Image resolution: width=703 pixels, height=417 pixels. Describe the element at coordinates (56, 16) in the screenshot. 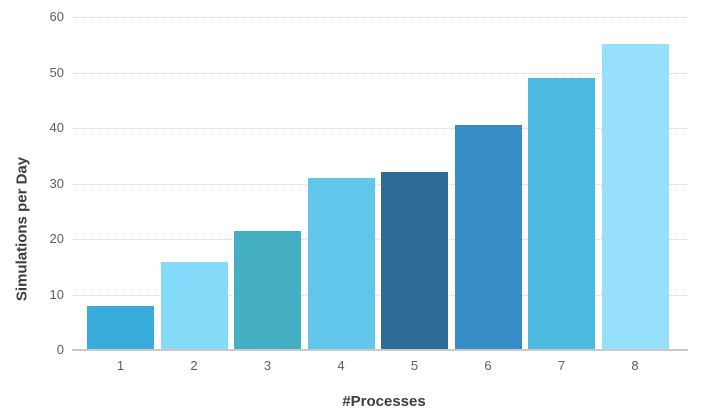

I see `y-tick-label: 60` at that location.